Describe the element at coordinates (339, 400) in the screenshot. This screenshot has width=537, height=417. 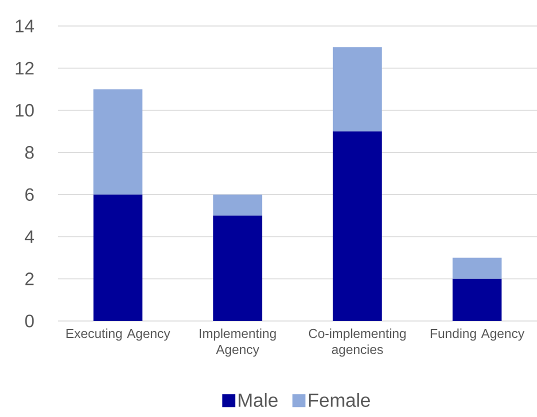
I see `legend-label: Female` at that location.